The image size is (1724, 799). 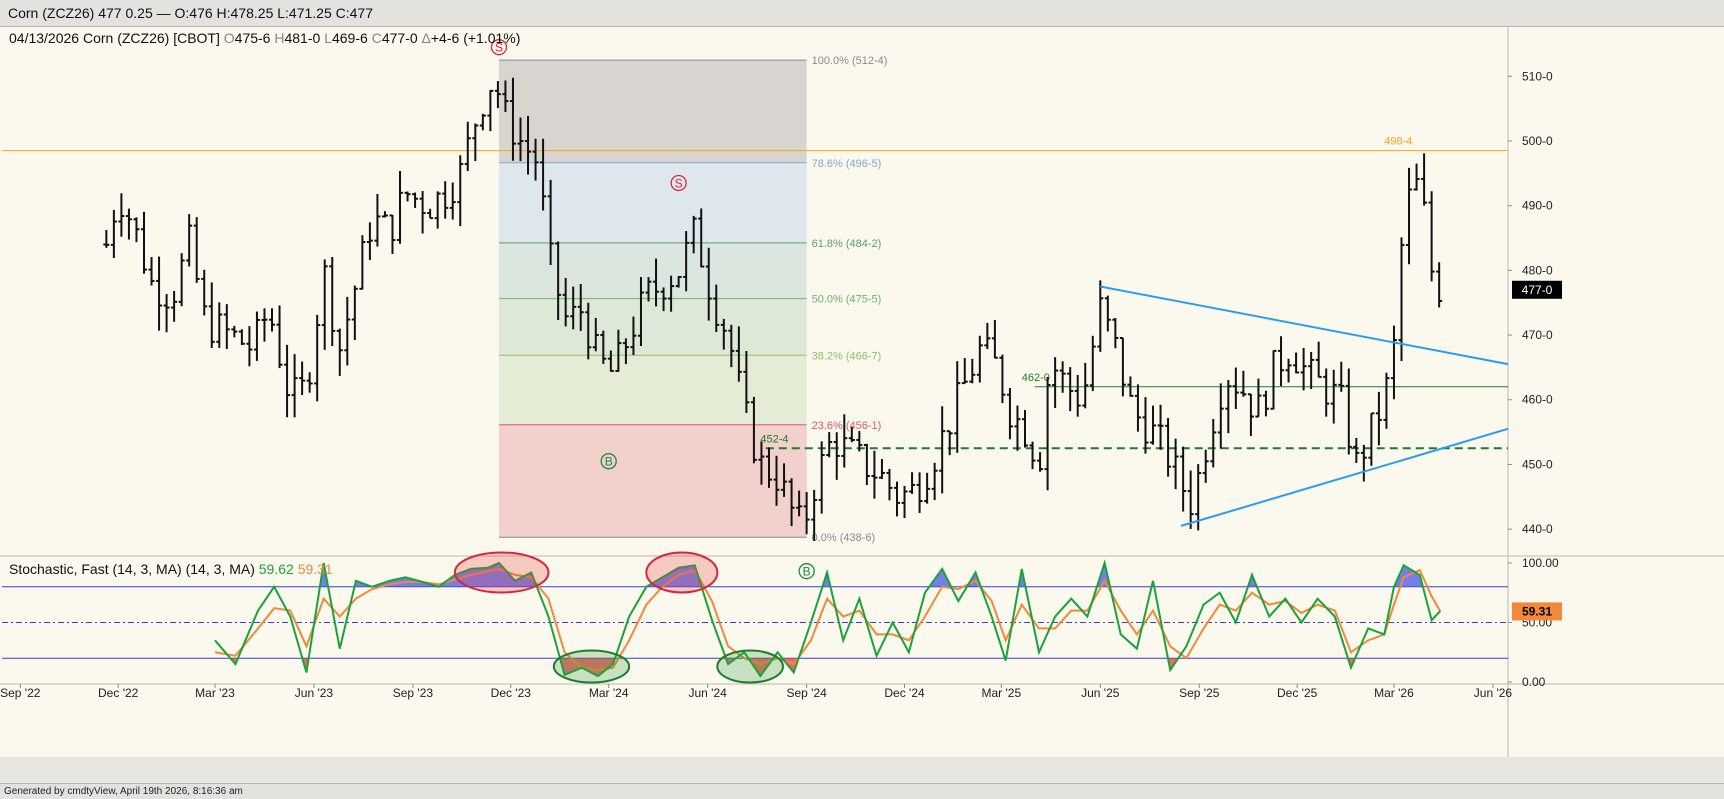 I want to click on oversold-fill, so click(x=587, y=667).